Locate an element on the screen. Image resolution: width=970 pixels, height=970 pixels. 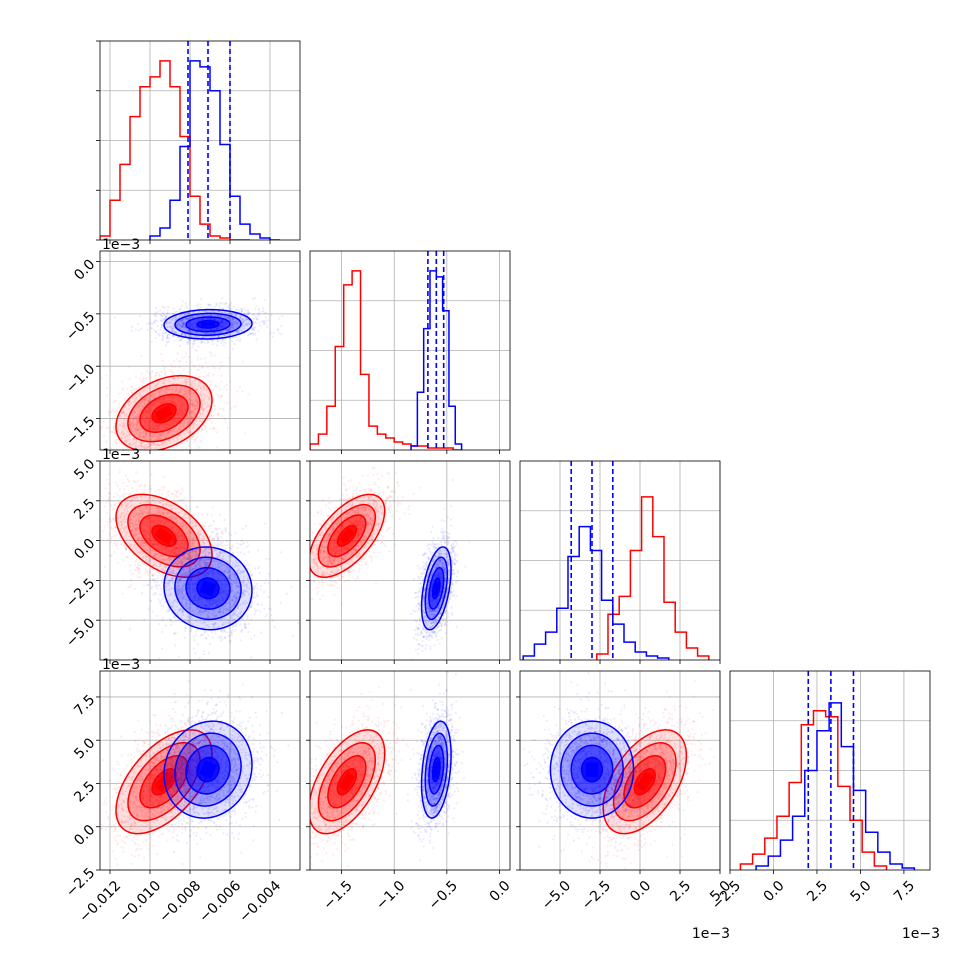
contour-line is located at coordinates (164, 413).